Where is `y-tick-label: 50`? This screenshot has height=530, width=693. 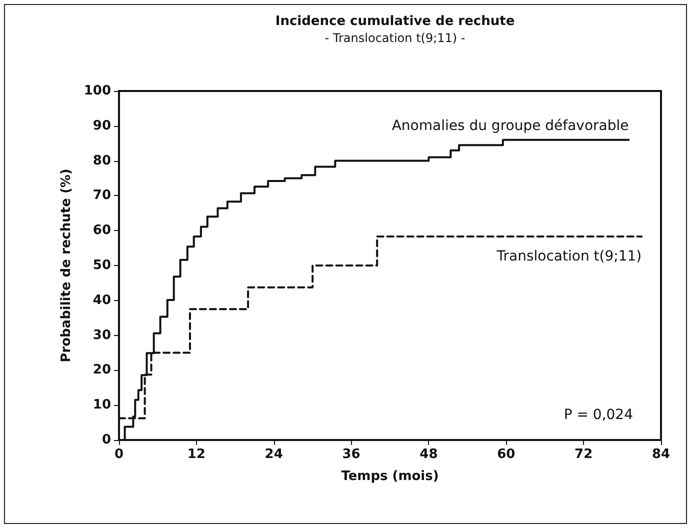 y-tick-label: 50 is located at coordinates (101, 265).